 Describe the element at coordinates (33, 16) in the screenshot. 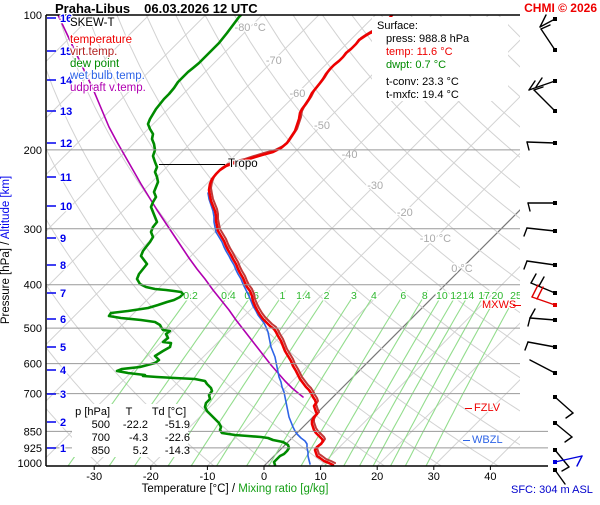

I see `pressure-tick-label: 100` at that location.